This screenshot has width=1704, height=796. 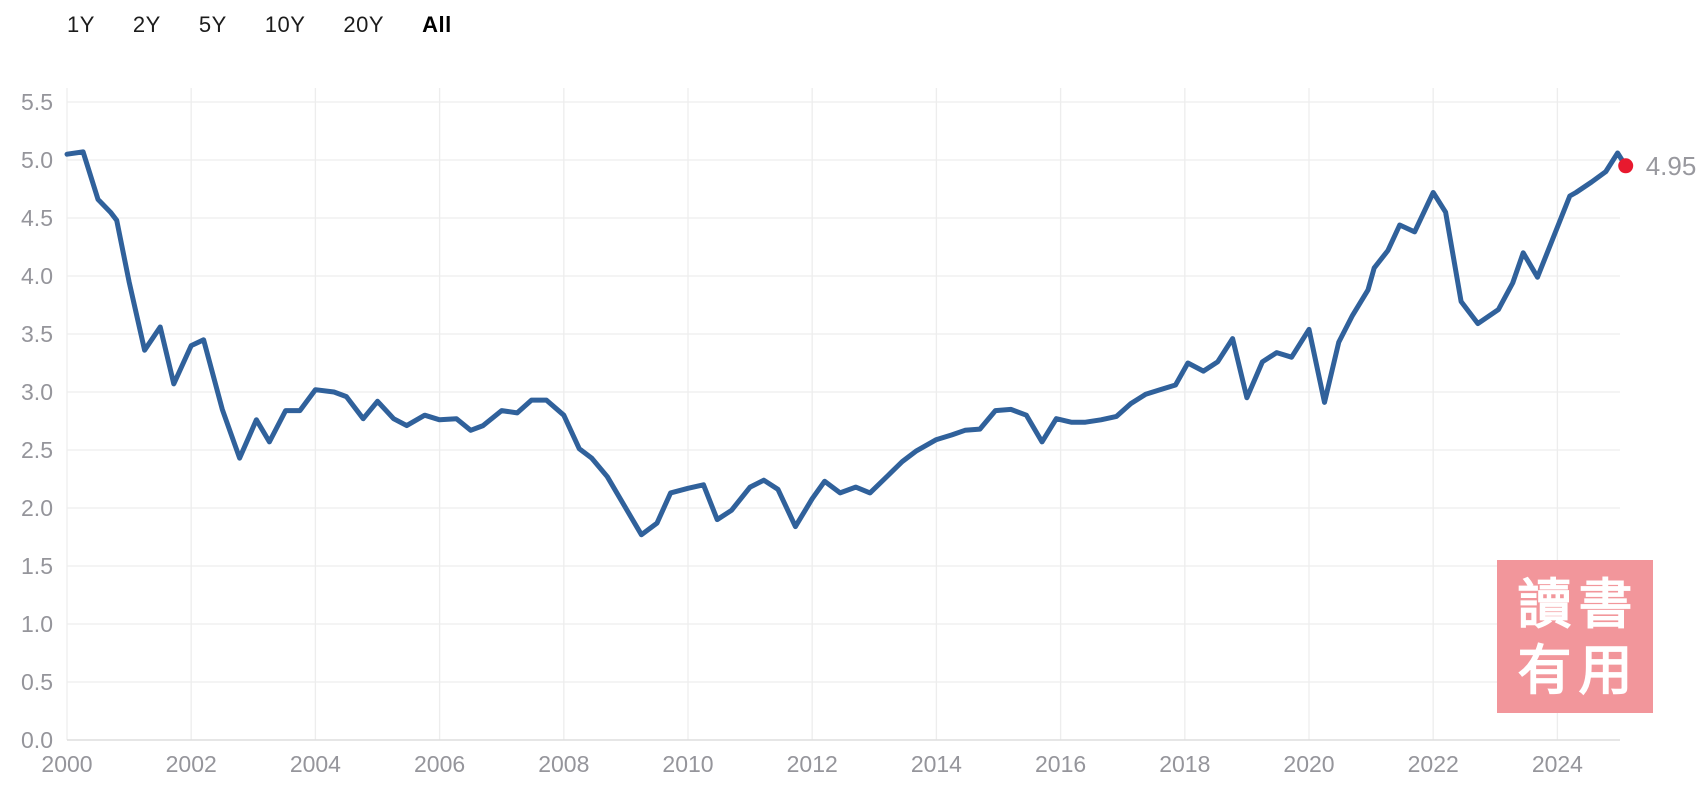 What do you see at coordinates (37, 392) in the screenshot?
I see `y-tick-label: 3.0` at bounding box center [37, 392].